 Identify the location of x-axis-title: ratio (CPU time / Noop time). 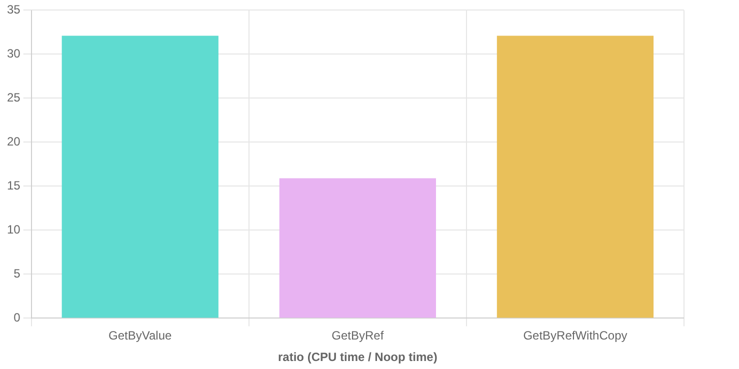
(358, 357).